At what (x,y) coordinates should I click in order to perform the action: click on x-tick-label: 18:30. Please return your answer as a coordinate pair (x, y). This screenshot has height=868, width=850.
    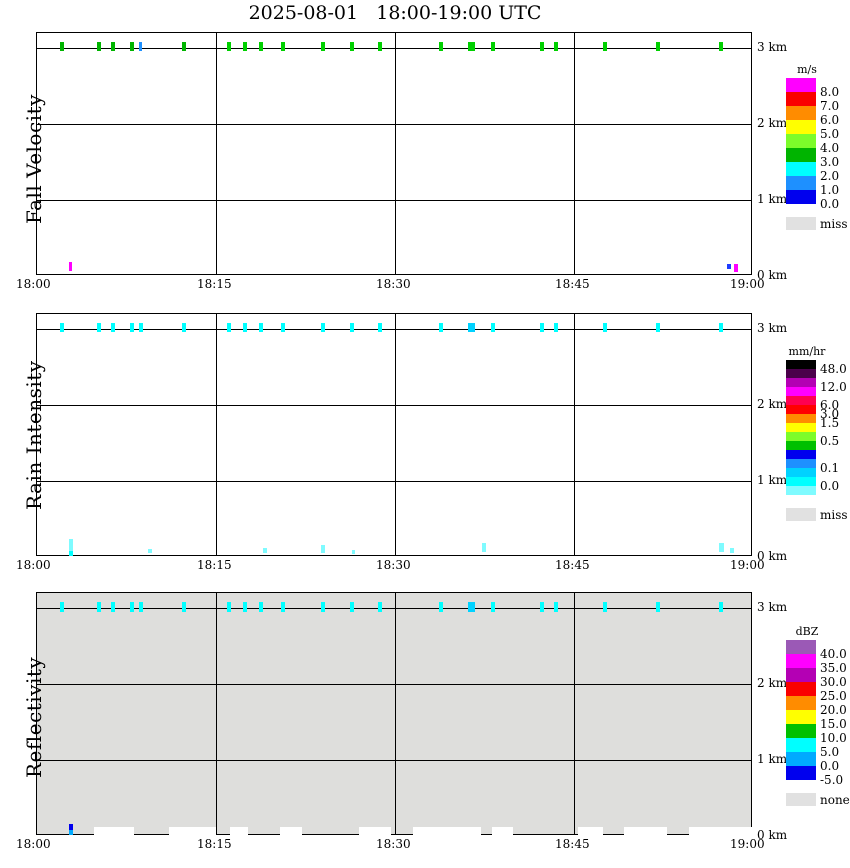
    Looking at the image, I should click on (393, 565).